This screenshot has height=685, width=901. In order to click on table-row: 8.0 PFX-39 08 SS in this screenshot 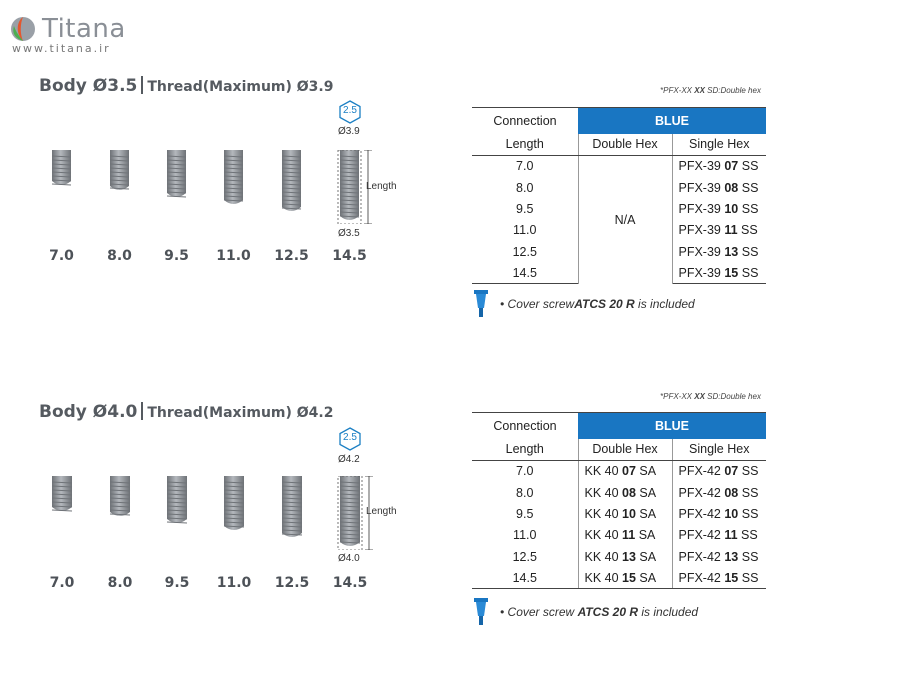, I will do `click(619, 187)`.